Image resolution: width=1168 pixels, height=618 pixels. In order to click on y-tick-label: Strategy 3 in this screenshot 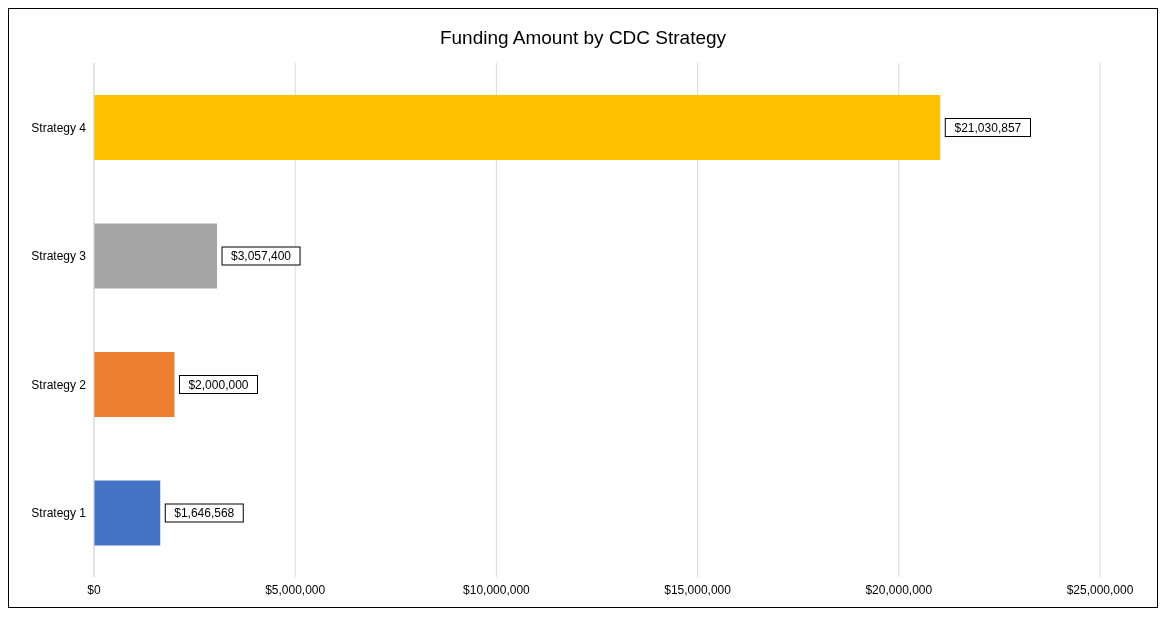, I will do `click(59, 256)`.